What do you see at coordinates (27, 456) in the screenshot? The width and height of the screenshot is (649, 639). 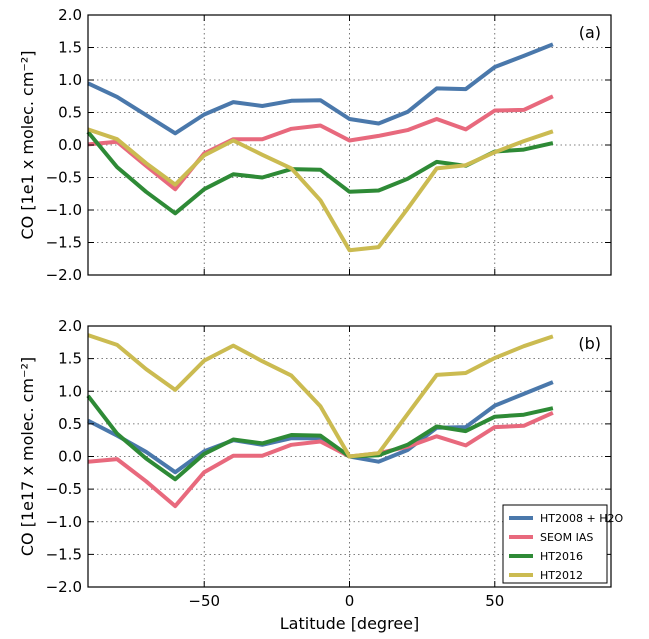 I see `y-axis-label: CO [1e17 x molec. cm⁻²]` at bounding box center [27, 456].